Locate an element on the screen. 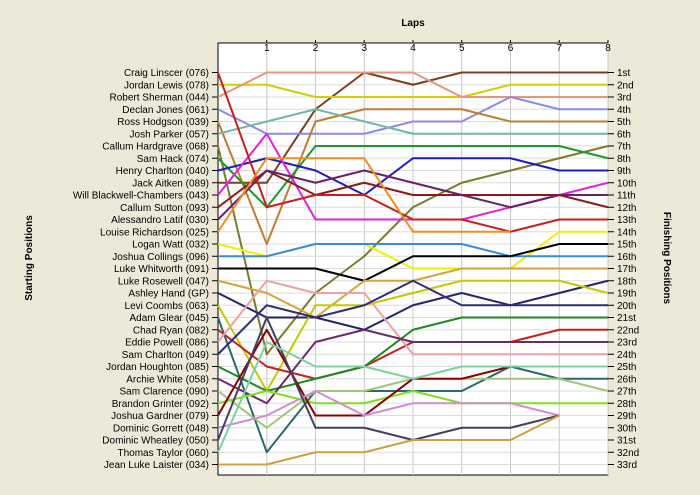  driver-label: Declan Jones (061) is located at coordinates (165, 110).